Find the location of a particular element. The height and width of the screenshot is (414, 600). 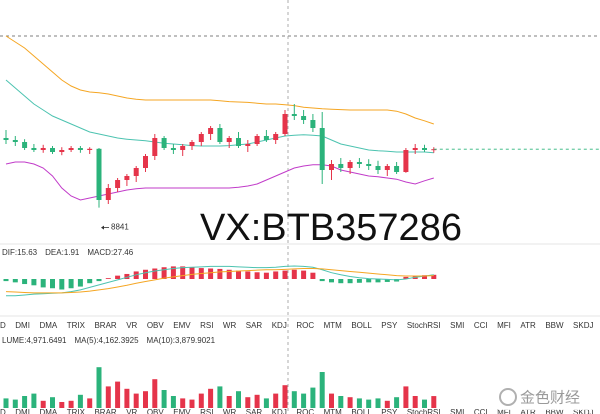

brand: 金色财经 is located at coordinates (550, 398).